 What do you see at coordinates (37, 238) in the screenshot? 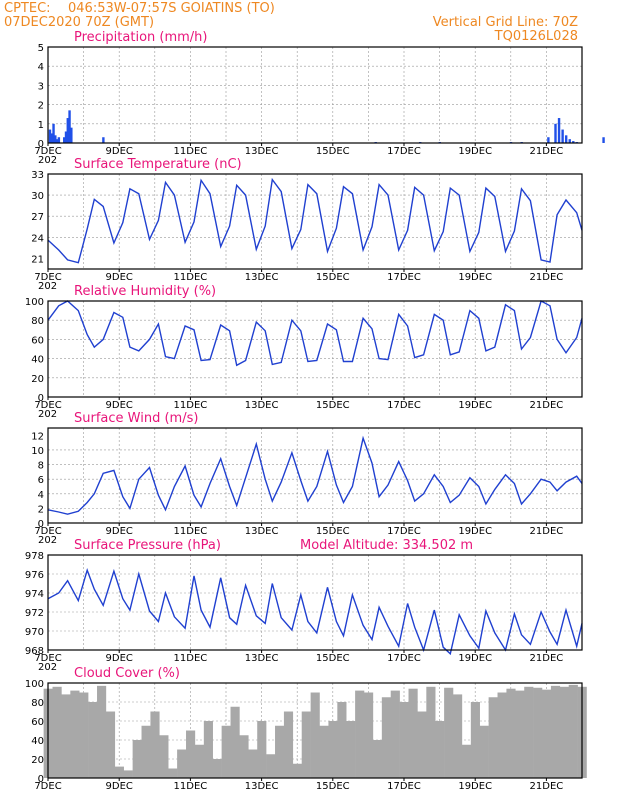
I see `y-tick-label: 24` at bounding box center [37, 238].